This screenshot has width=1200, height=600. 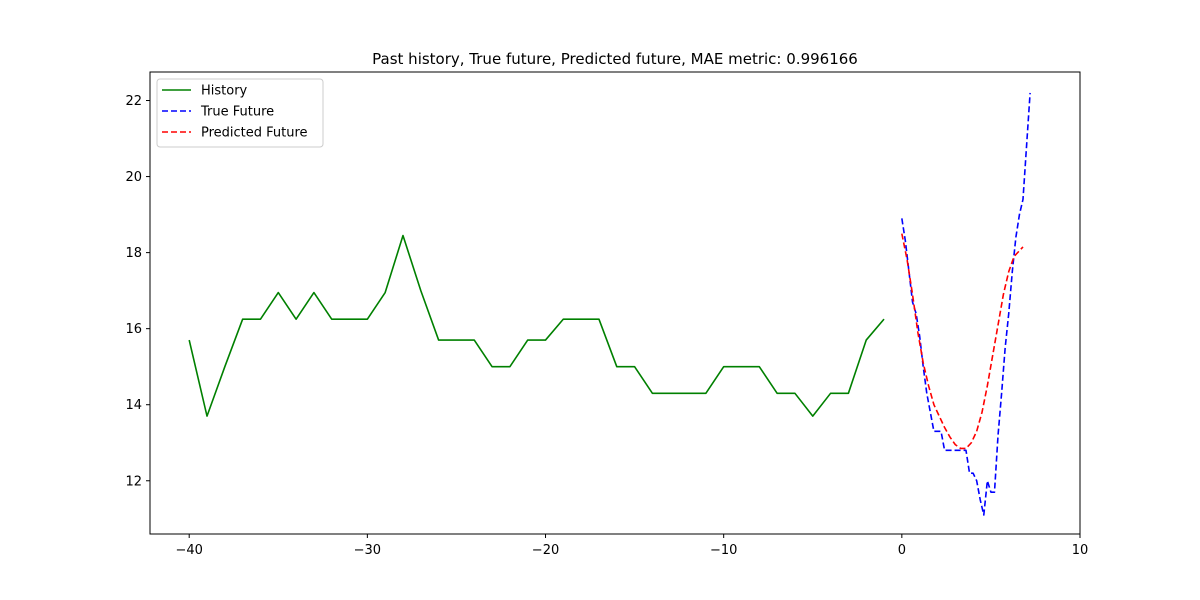 I want to click on x-tick-label: −30, so click(x=367, y=550).